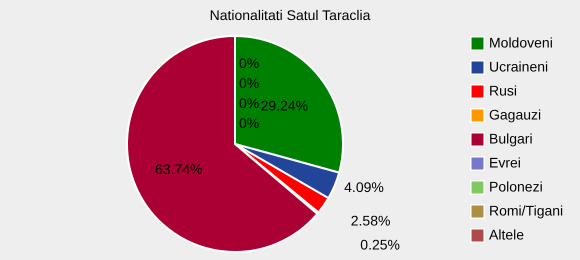 The image size is (580, 260). I want to click on legend-label: Romi/Tigani, so click(526, 210).